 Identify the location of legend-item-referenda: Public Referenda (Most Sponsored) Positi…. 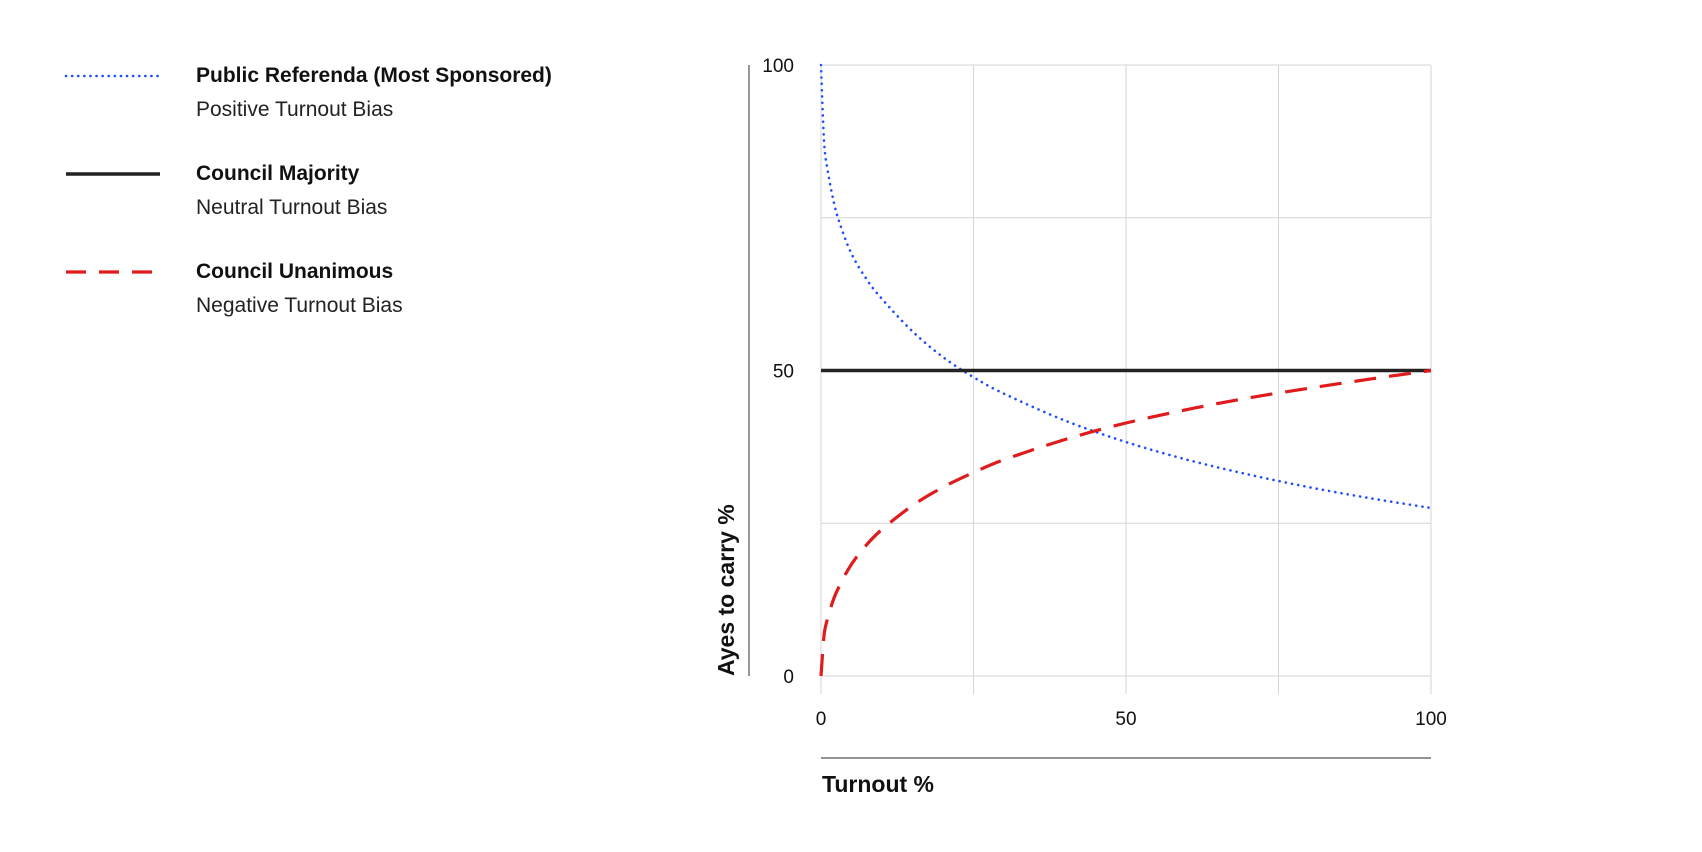
(308, 92).